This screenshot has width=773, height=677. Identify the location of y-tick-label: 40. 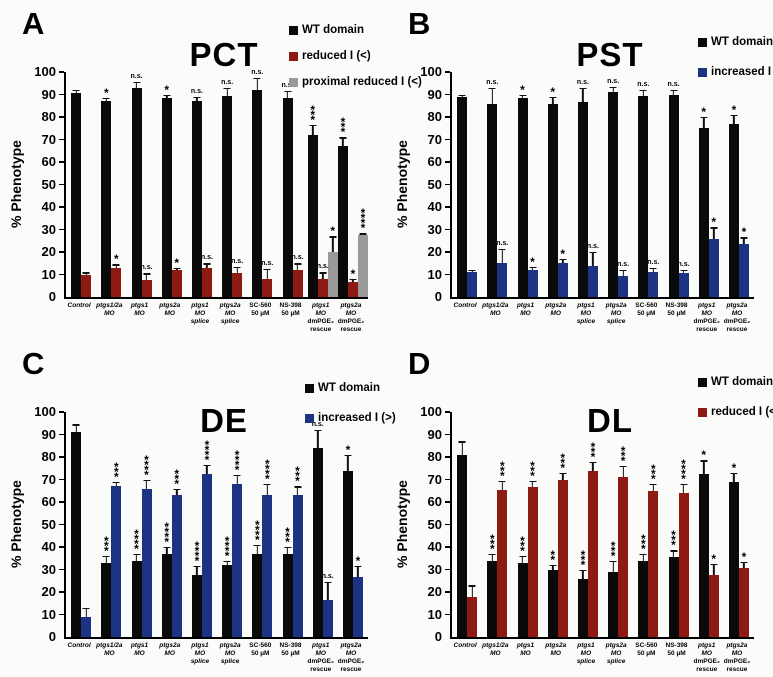
(434, 546).